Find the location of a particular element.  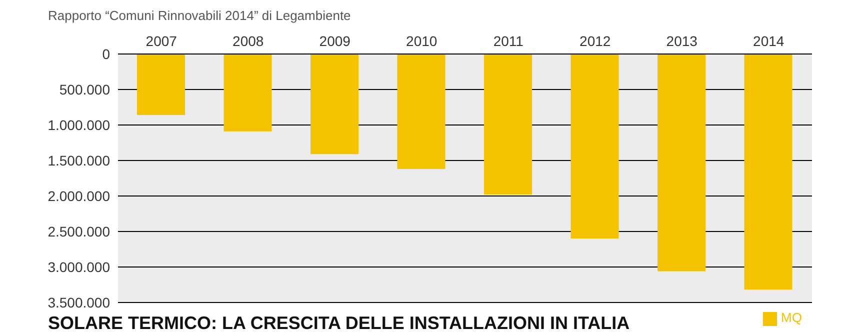

text: SOLARE TERMICO: LA CRESCITA DELLE INSTALLAZIONI IN ITALIA is located at coordinates (339, 323).